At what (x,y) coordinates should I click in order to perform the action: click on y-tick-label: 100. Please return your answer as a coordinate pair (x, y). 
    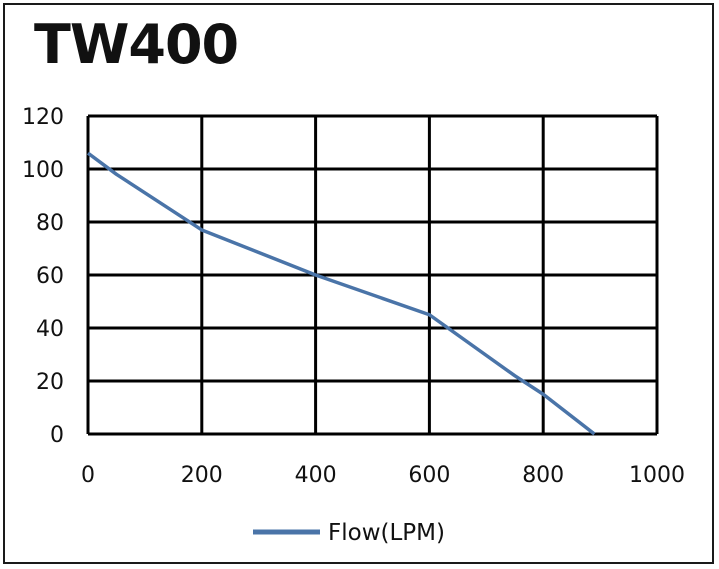
    Looking at the image, I should click on (43, 170).